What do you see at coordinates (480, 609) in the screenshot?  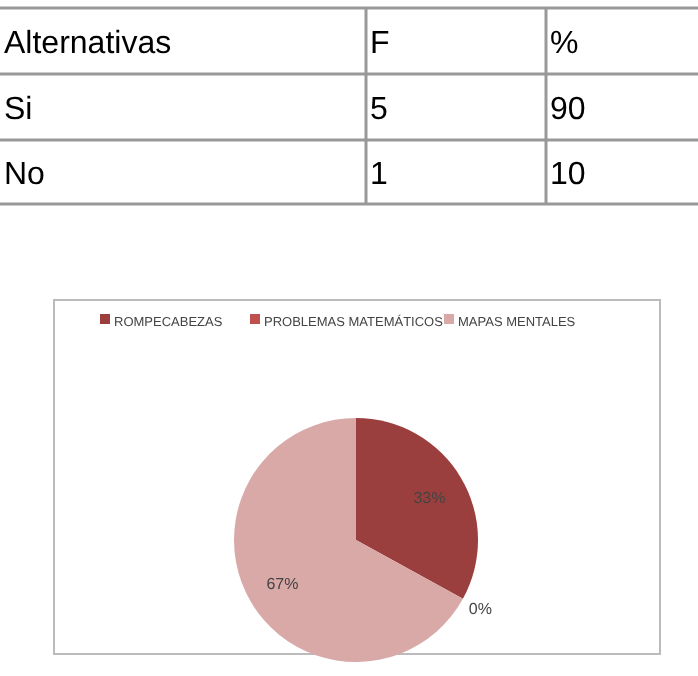 I see `text: 0%` at bounding box center [480, 609].